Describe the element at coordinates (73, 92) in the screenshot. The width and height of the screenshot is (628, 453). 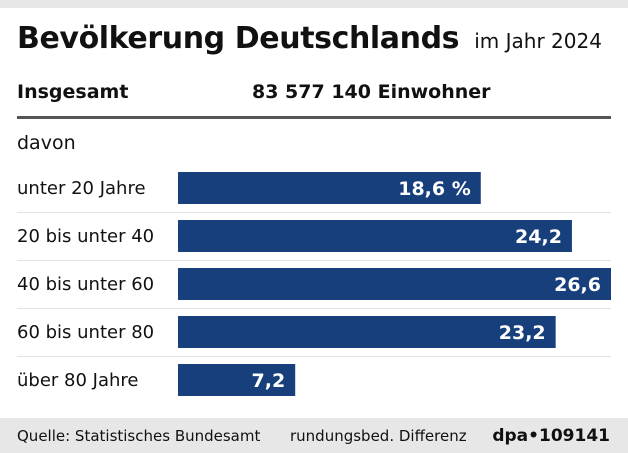
I see `total-label: Insgesamt` at that location.